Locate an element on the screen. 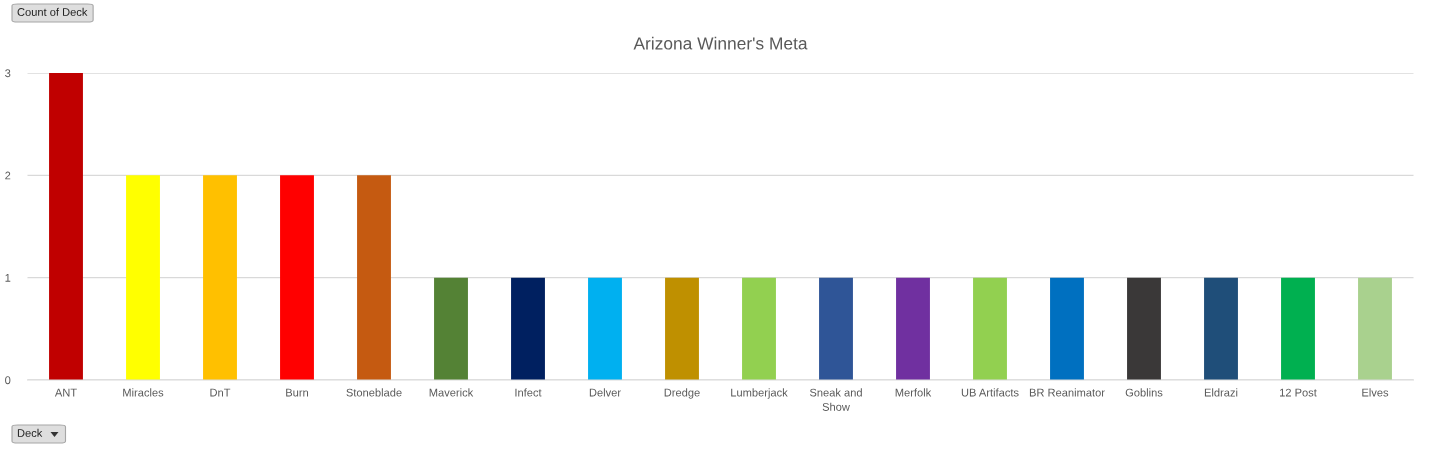  x-tick-label: Burn is located at coordinates (297, 392).